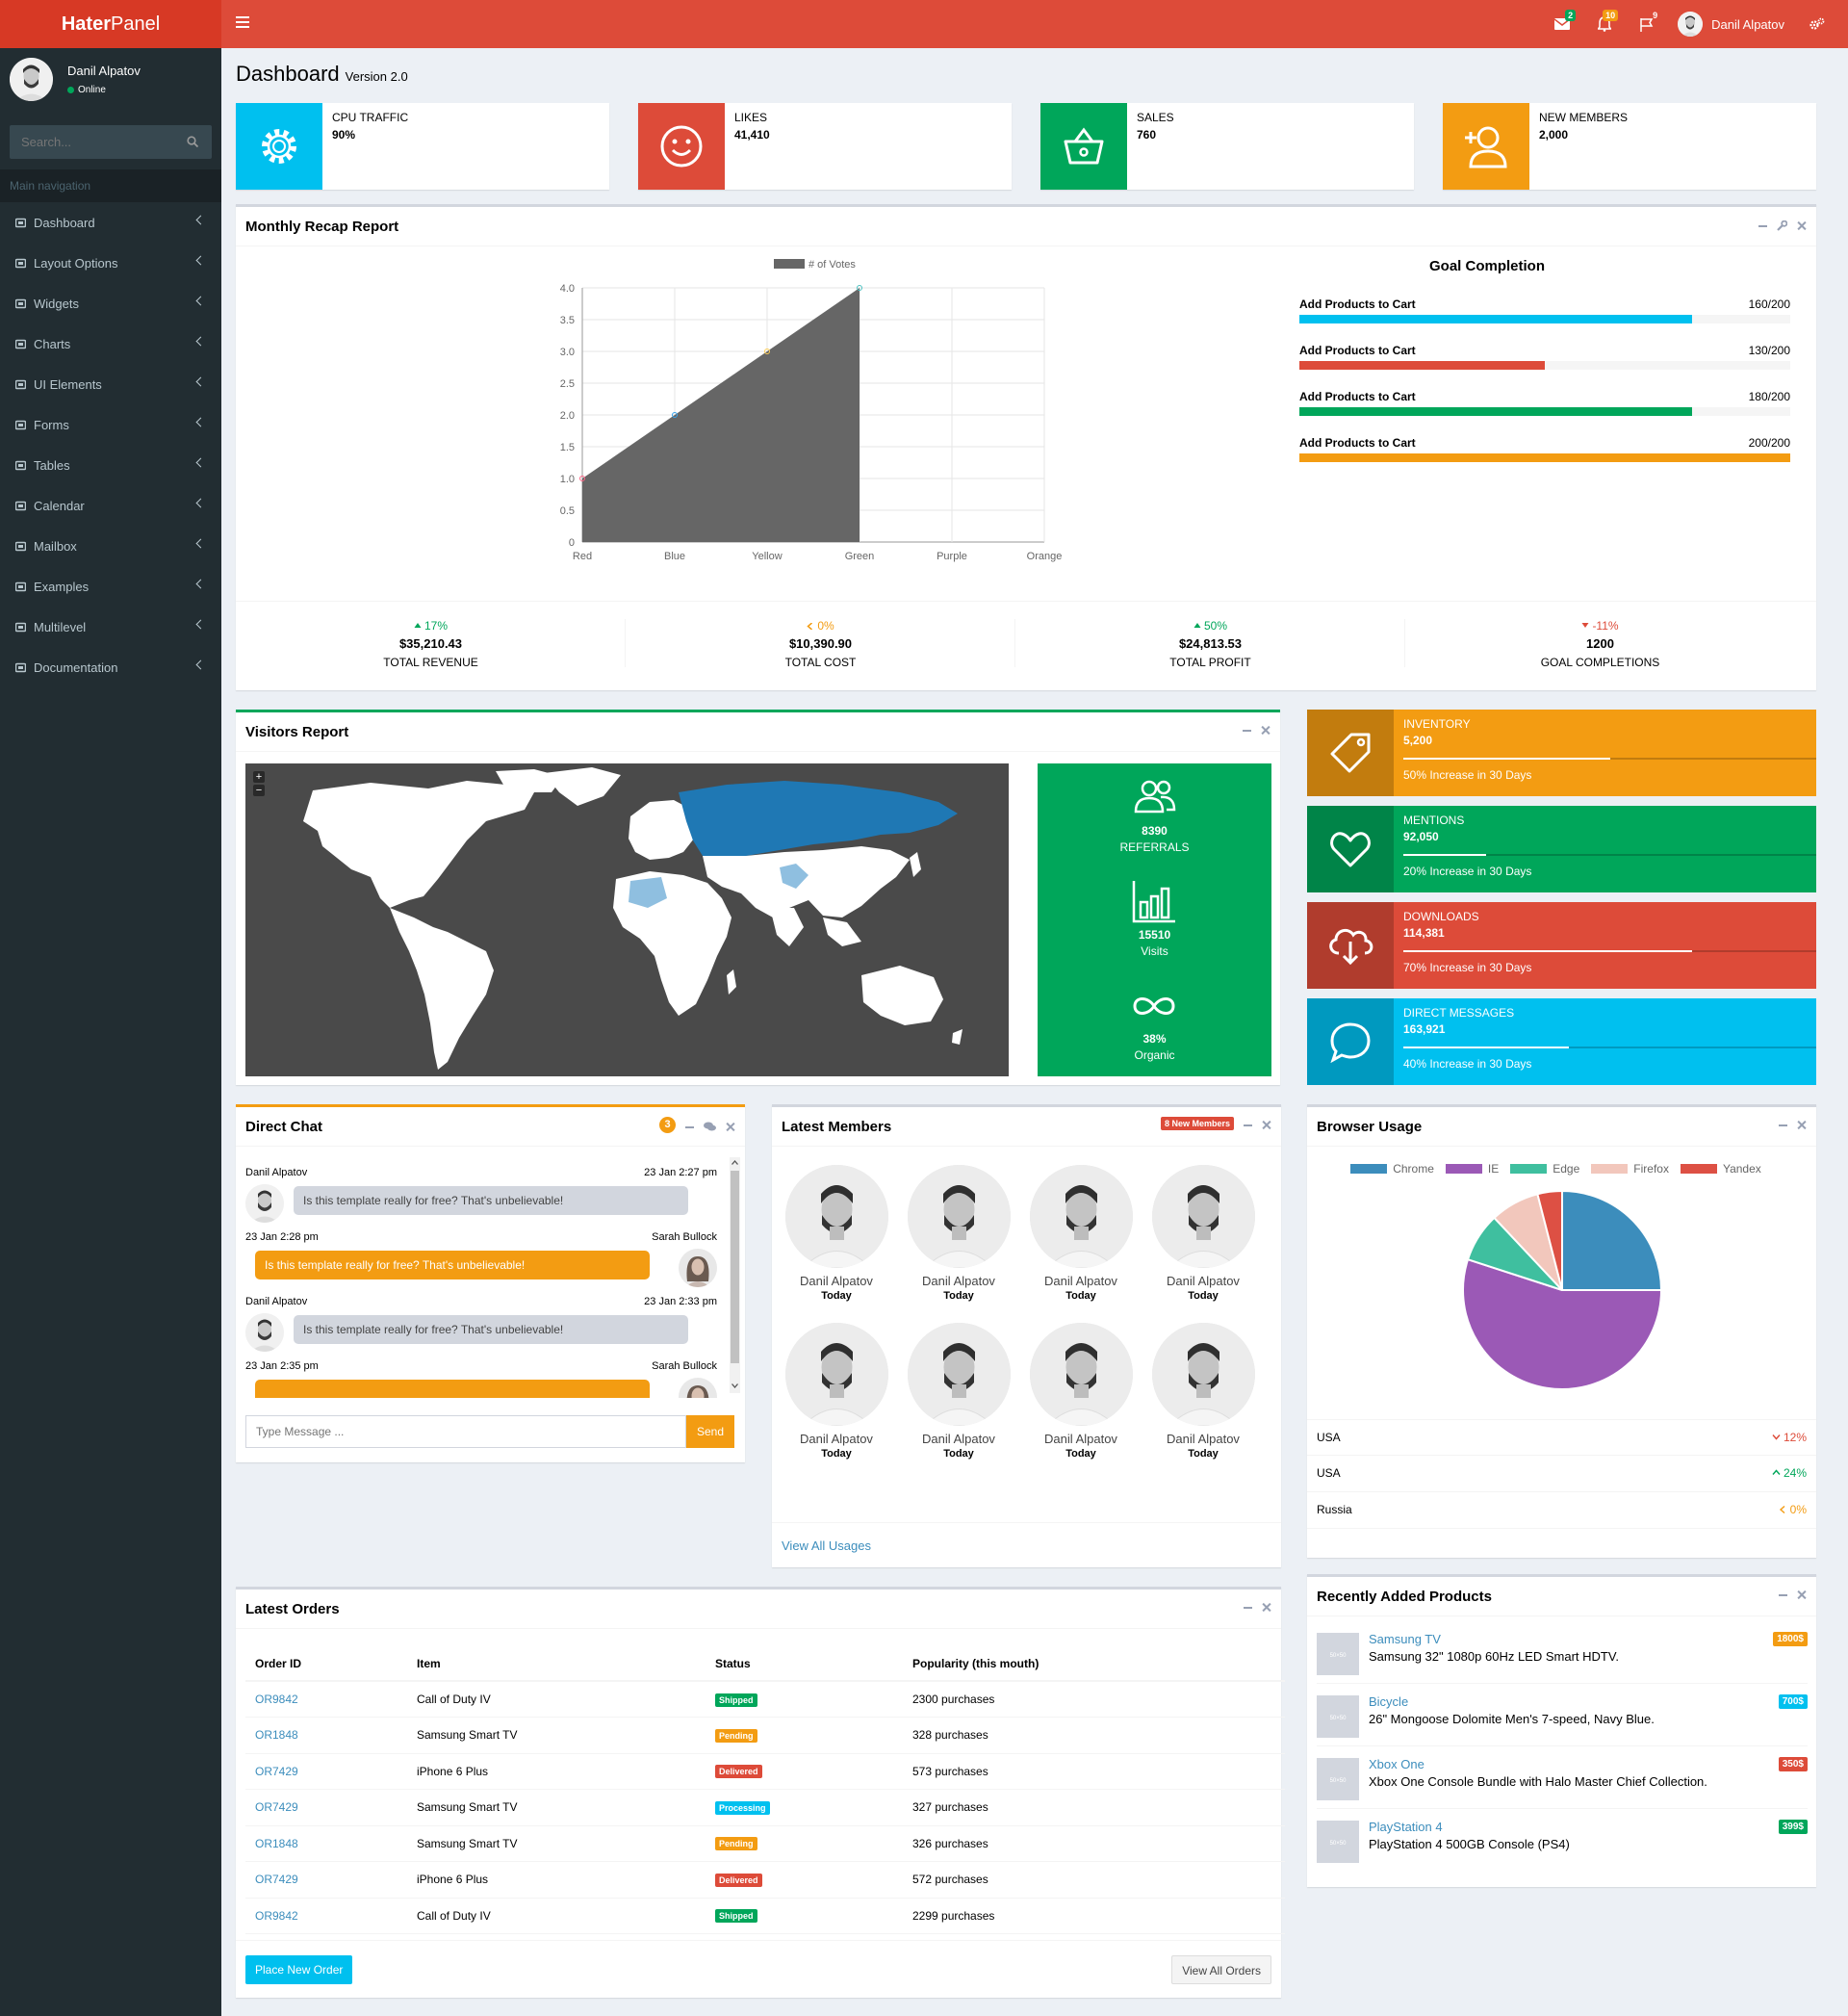 This screenshot has height=2016, width=1848. What do you see at coordinates (1370, 1127) in the screenshot?
I see `box-title: Browser Usage` at bounding box center [1370, 1127].